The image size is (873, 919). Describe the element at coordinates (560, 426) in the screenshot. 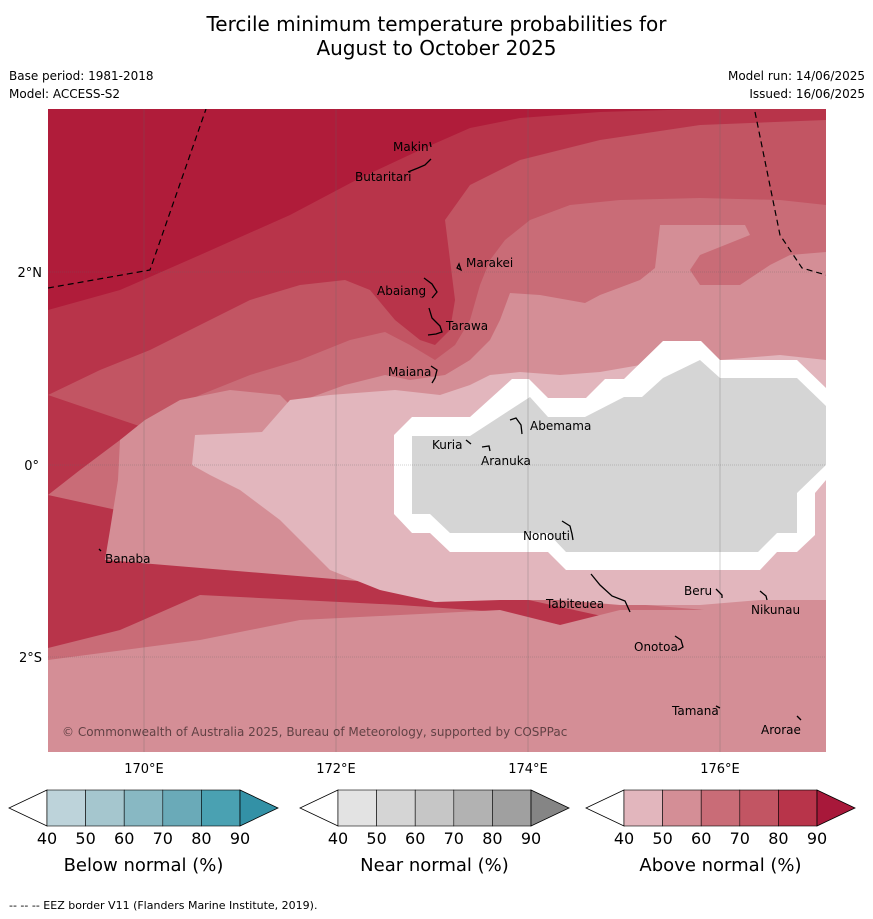

I see `label-abemama: Abemama` at that location.